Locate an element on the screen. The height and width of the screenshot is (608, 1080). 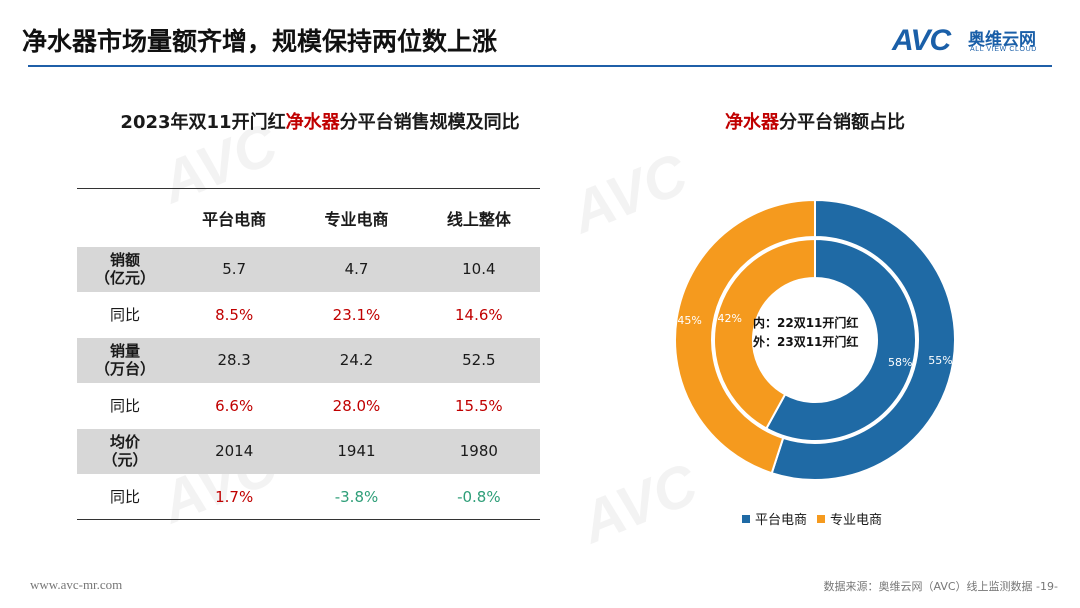
chart-title: 净水器分平台销额占比 is located at coordinates (815, 121).